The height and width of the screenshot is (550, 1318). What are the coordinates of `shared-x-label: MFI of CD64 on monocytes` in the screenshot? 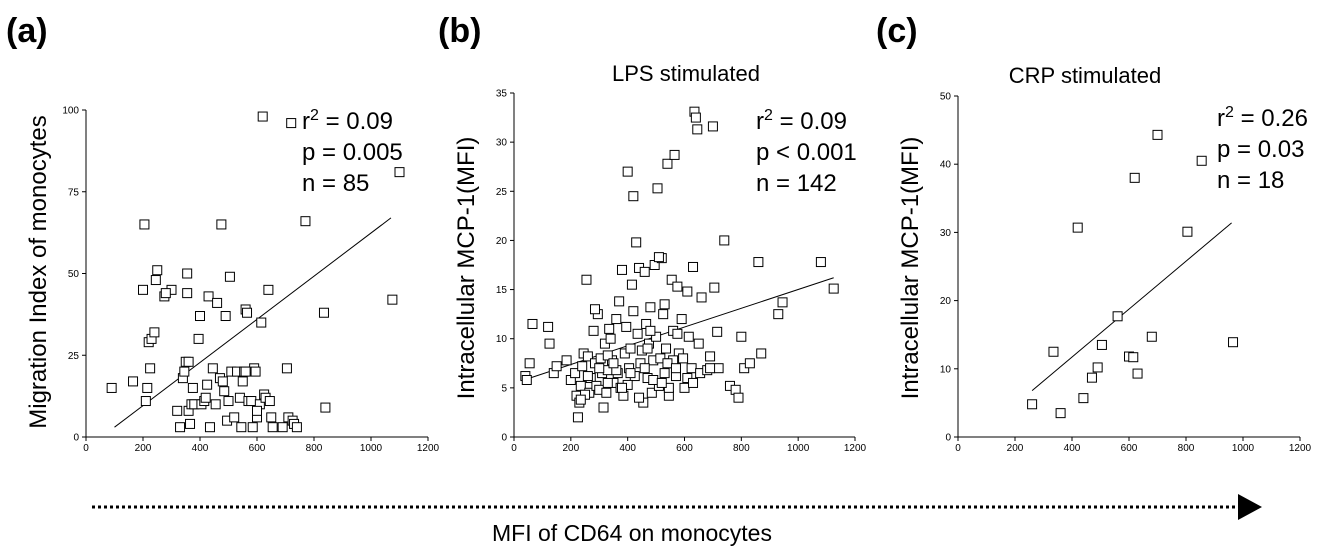 It's located at (632, 533).